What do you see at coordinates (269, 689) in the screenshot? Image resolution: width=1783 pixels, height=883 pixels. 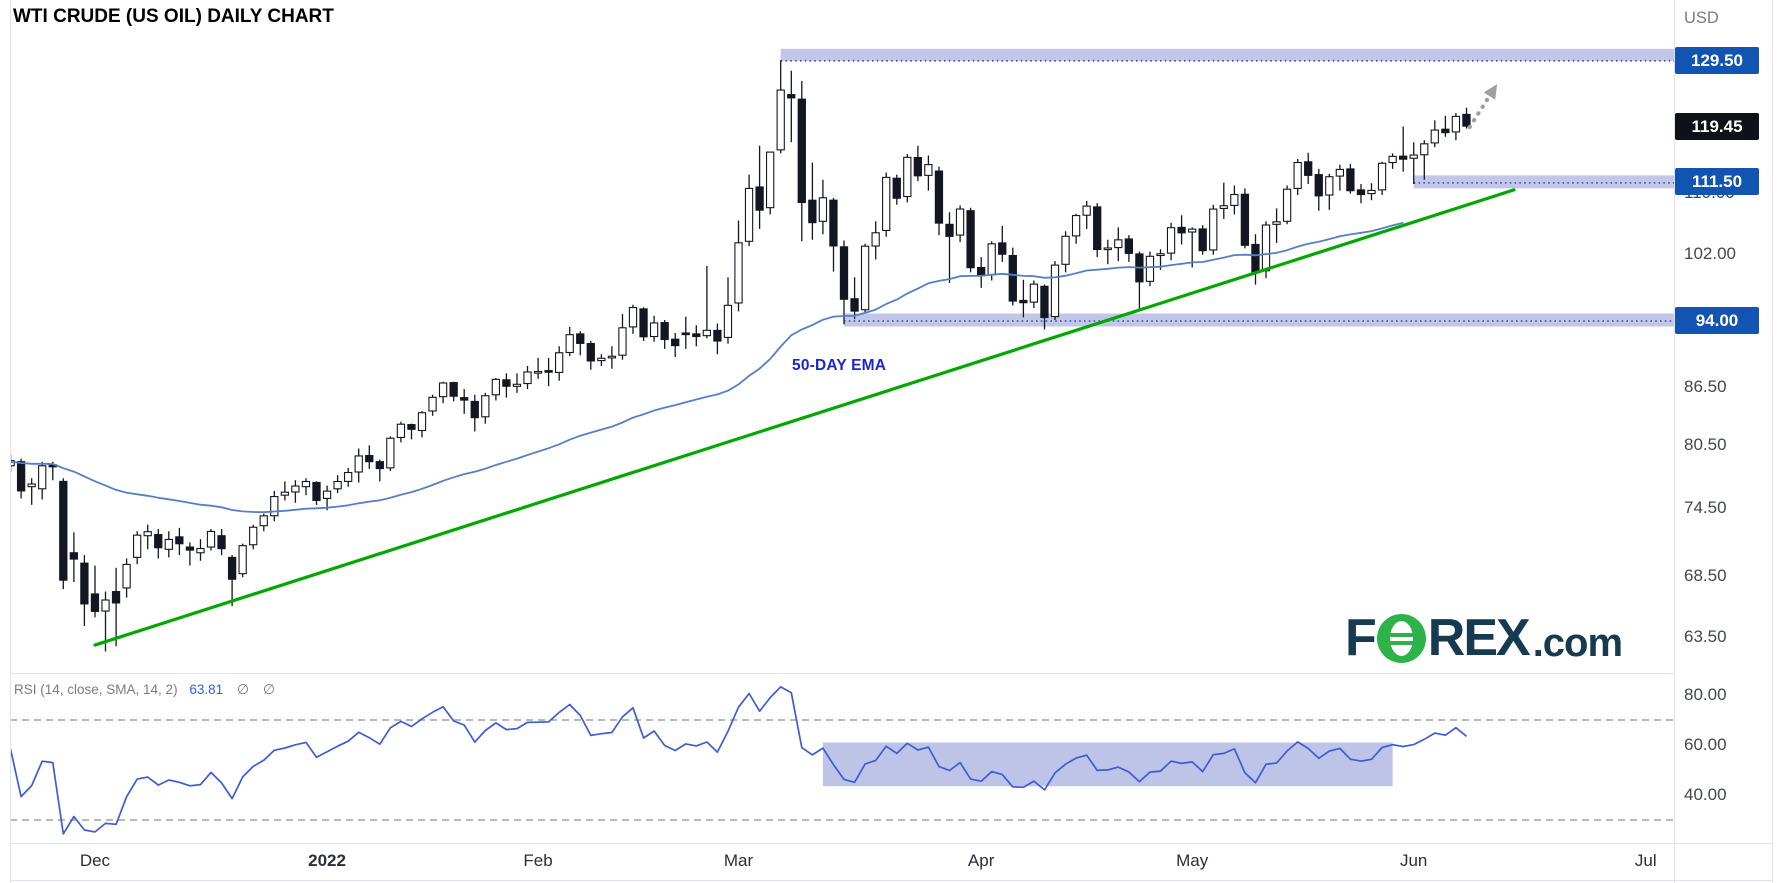 I see `rsi-settings-icon: ∅` at bounding box center [269, 689].